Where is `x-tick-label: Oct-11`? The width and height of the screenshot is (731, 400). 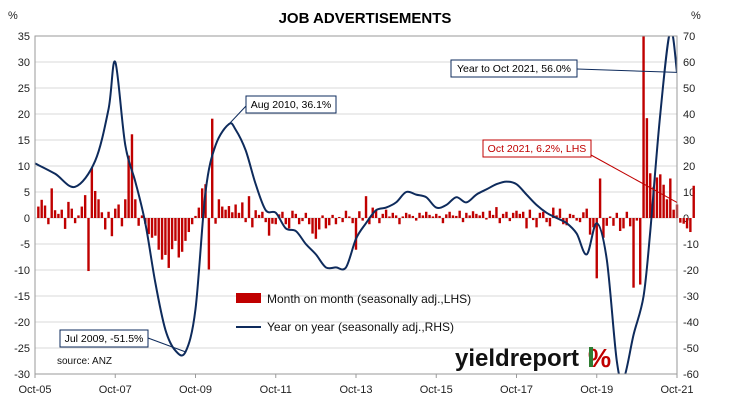 x-tick-label: Oct-11 is located at coordinates (276, 390).